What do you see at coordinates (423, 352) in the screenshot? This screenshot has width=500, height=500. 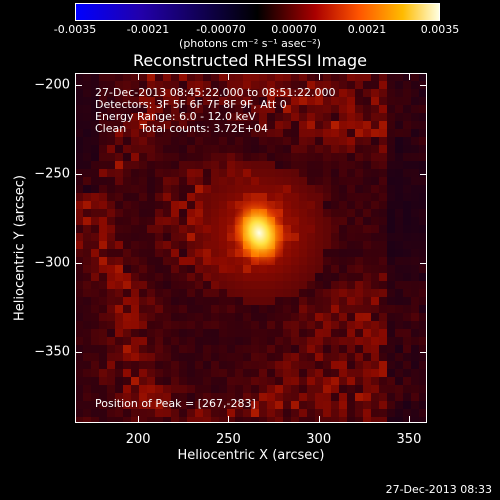 I see `axis-tick-mark` at bounding box center [423, 352].